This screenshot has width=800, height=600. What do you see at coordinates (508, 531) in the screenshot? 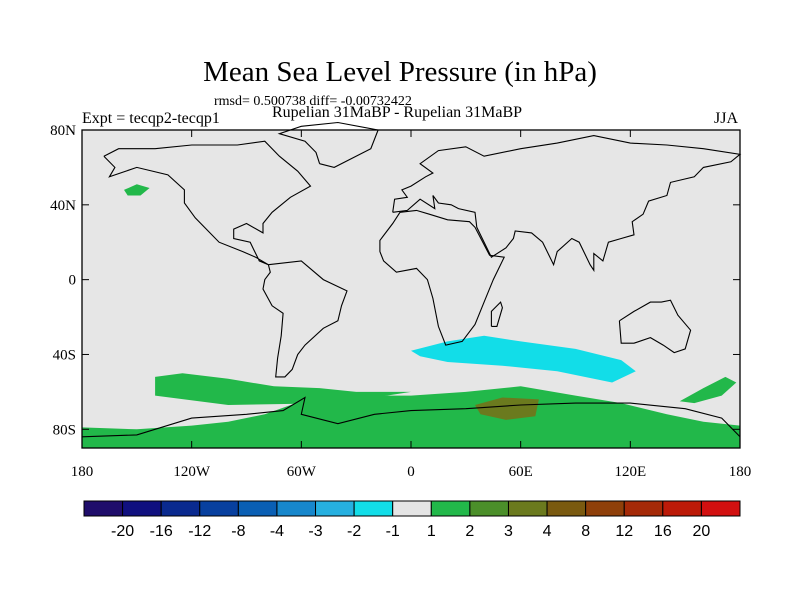
I see `colorbar-label-10: 3` at bounding box center [508, 531].